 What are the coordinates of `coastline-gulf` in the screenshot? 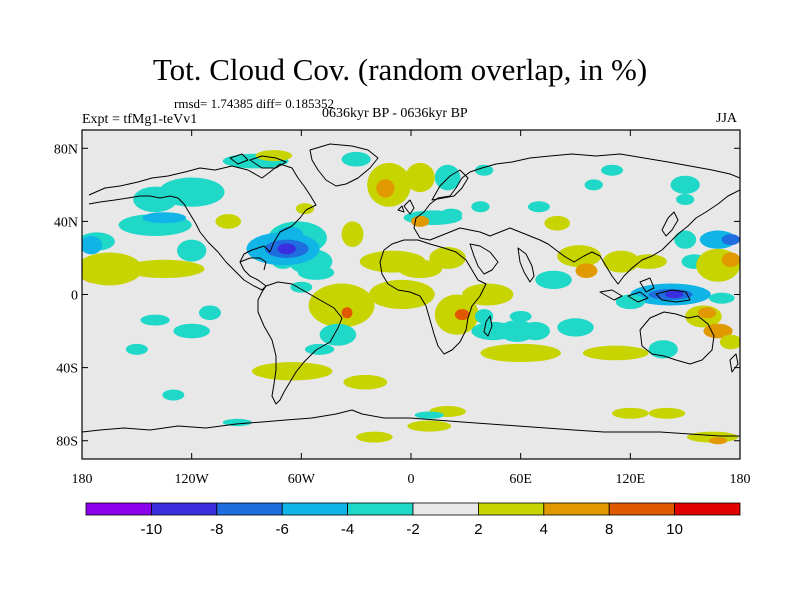 It's located at (253, 264).